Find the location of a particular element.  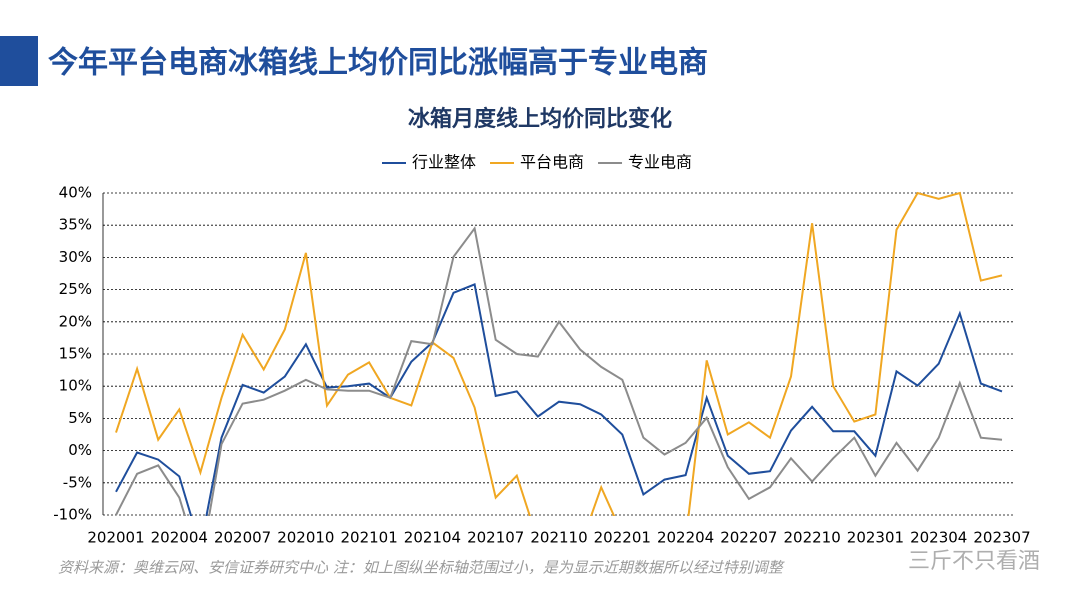

x-tick-label: 202004 is located at coordinates (179, 538).